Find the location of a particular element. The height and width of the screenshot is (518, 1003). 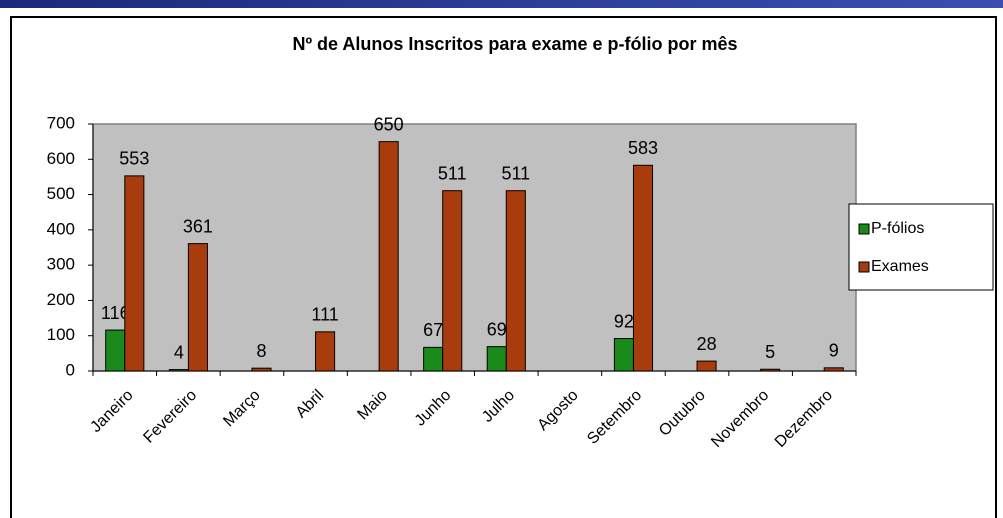

y-tick-label: 300 is located at coordinates (61, 264).